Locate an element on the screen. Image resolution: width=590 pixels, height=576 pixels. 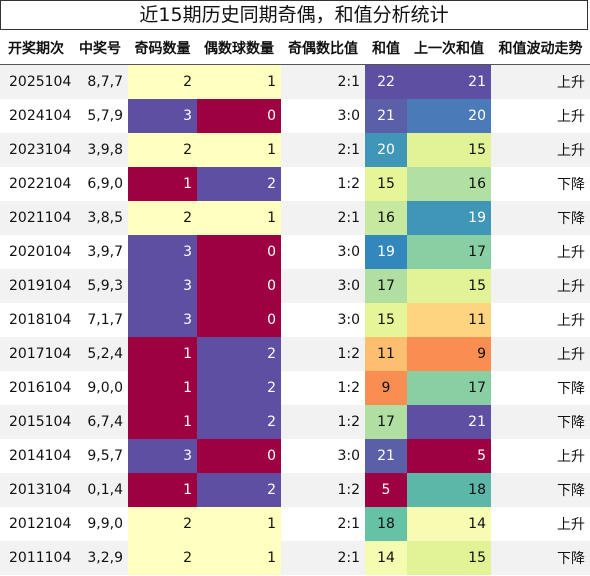
cell-sum: 18 is located at coordinates (386, 524).